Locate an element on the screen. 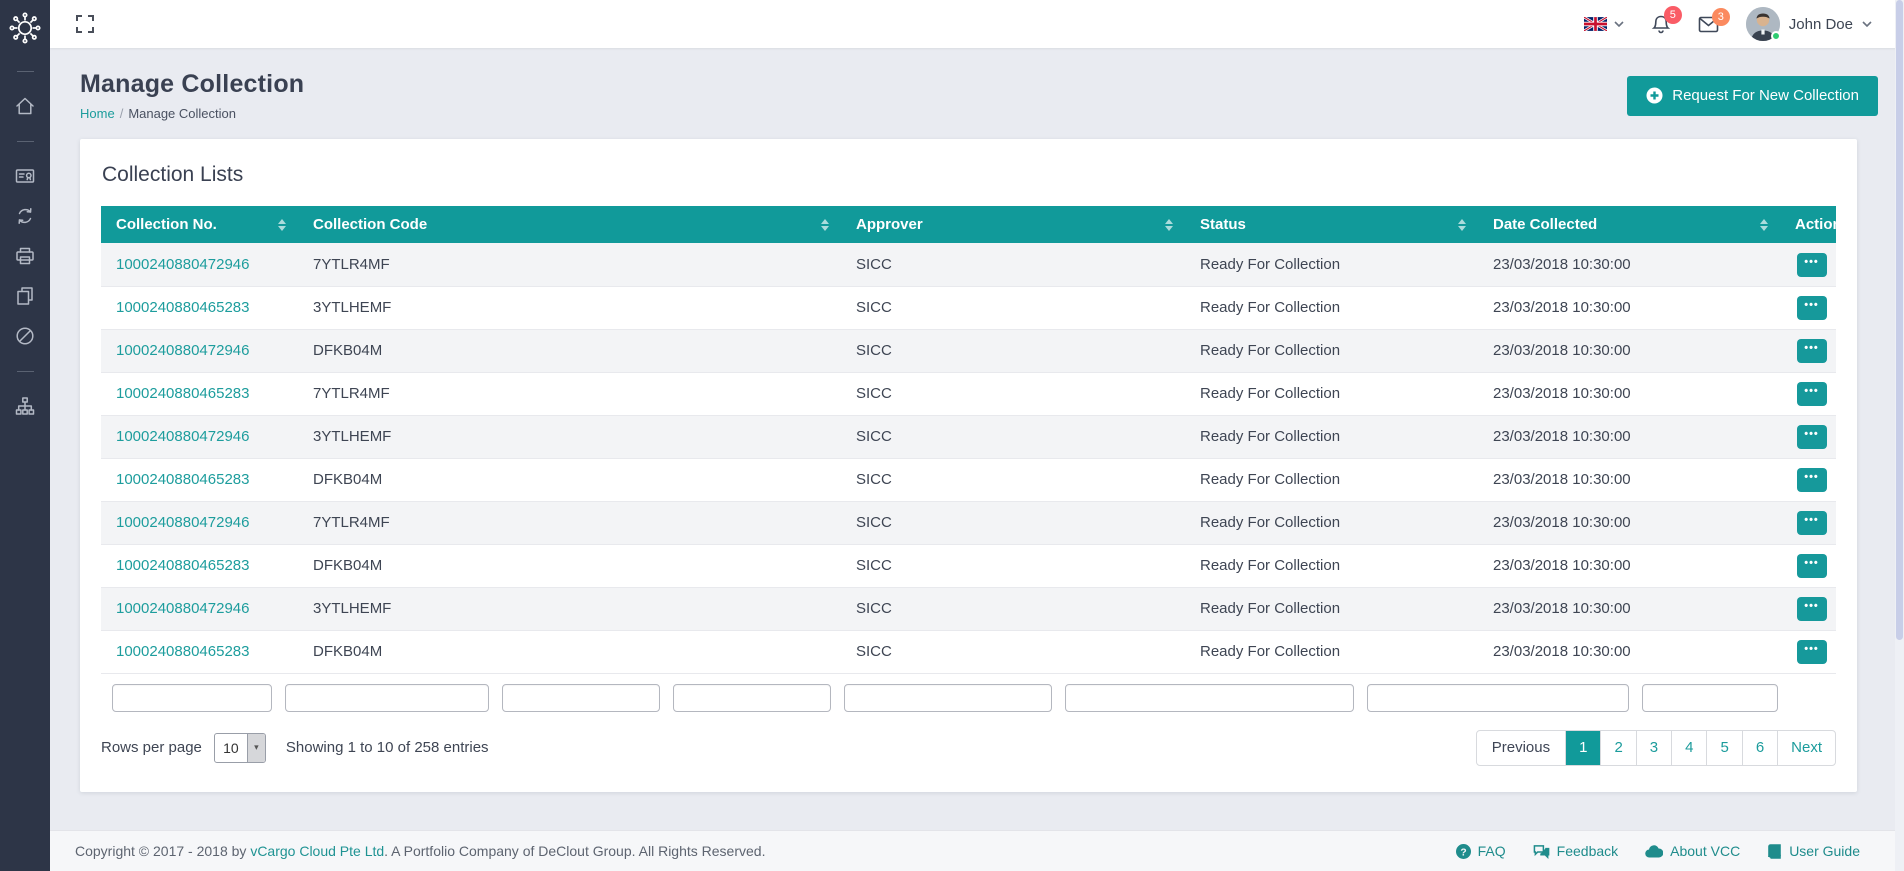 The height and width of the screenshot is (871, 1904). user-menu: John Doe is located at coordinates (1808, 24).